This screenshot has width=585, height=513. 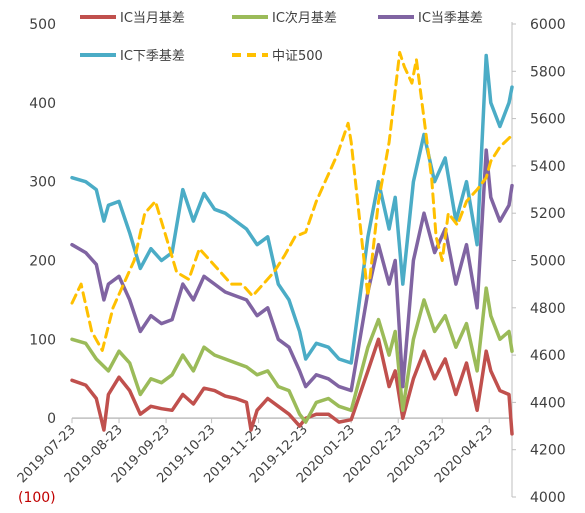 What do you see at coordinates (548, 167) in the screenshot?
I see `y-right-tick-label: 5400` at bounding box center [548, 167].